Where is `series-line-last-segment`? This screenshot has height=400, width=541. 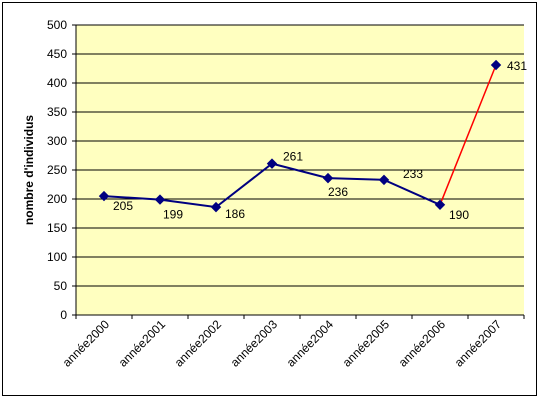
series-line-last-segment is located at coordinates (468, 135).